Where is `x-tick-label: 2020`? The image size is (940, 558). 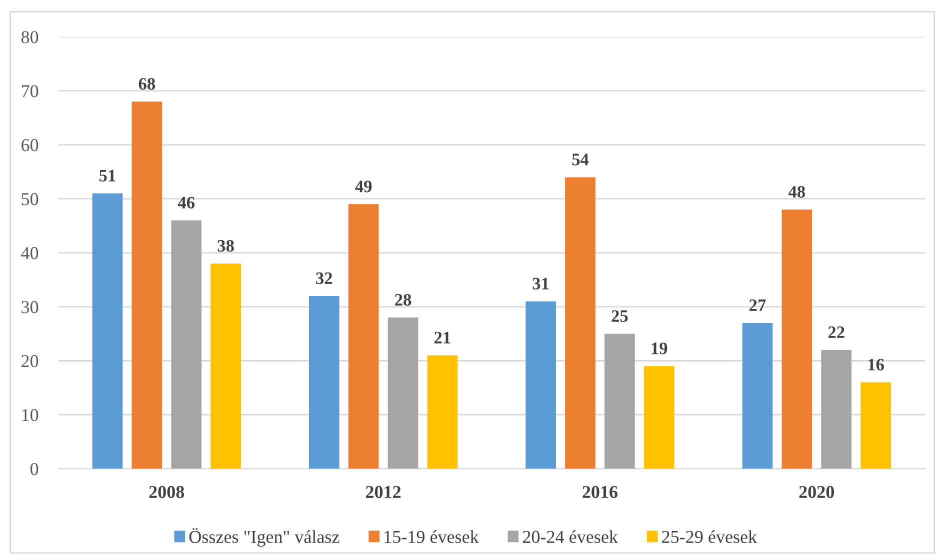 x-tick-label: 2020 is located at coordinates (816, 492).